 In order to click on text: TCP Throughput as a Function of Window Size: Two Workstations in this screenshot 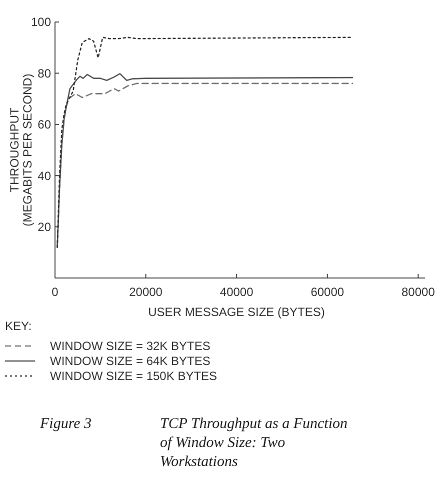, I will do `click(254, 443)`.